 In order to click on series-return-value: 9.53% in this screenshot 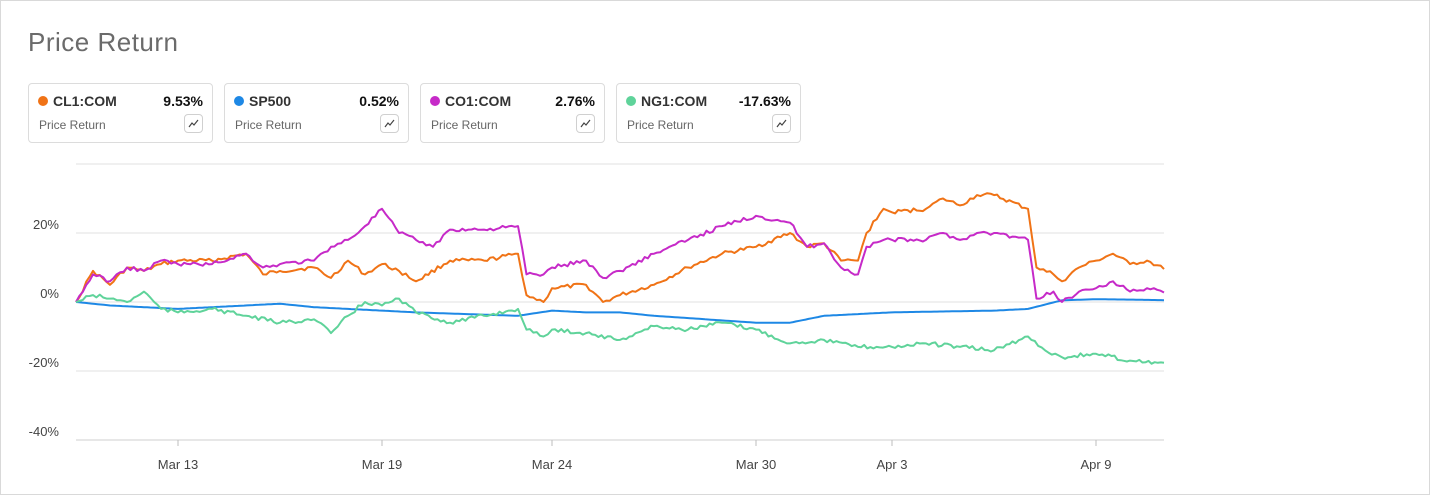, I will do `click(183, 101)`.